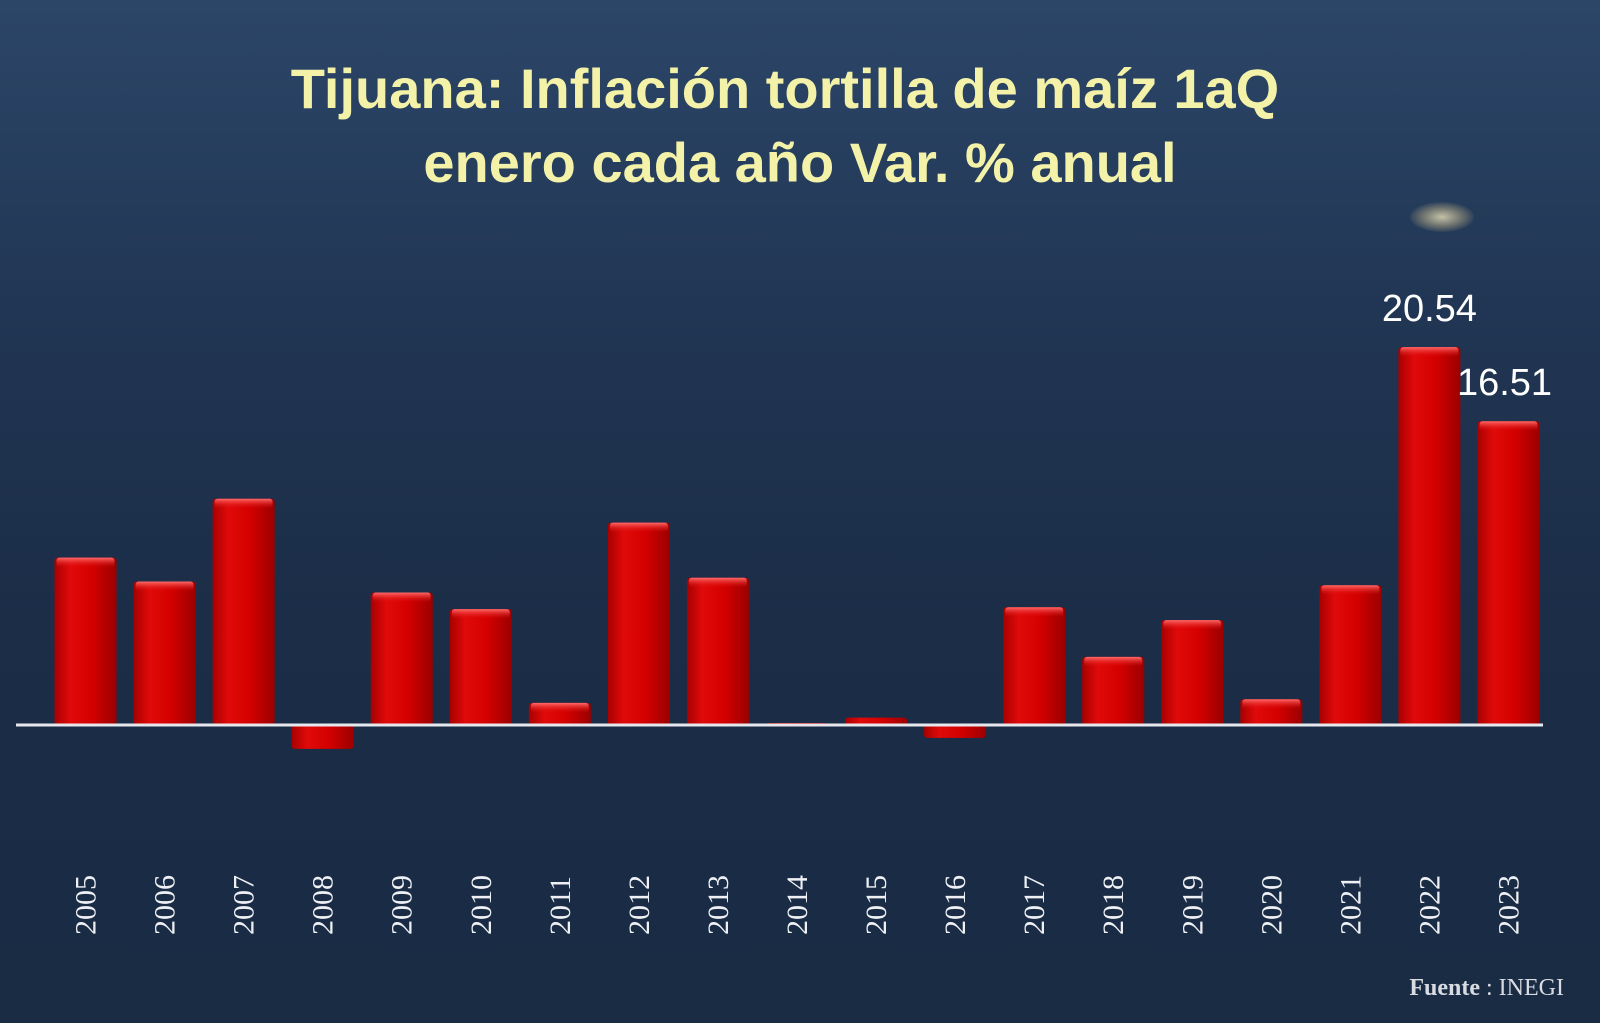  Describe the element at coordinates (1508, 573) in the screenshot. I see `bar-2023` at that location.